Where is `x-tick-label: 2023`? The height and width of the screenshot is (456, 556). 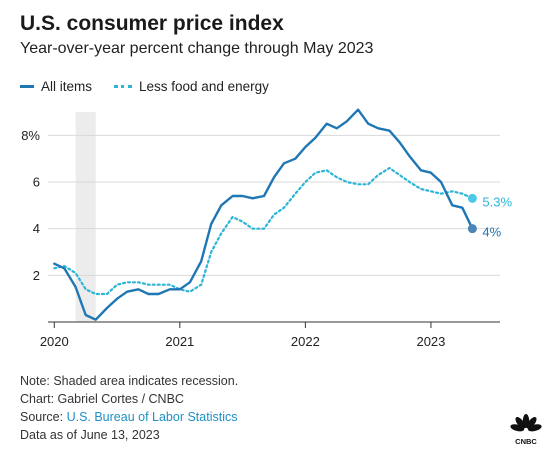 x-tick-label: 2023 is located at coordinates (430, 341).